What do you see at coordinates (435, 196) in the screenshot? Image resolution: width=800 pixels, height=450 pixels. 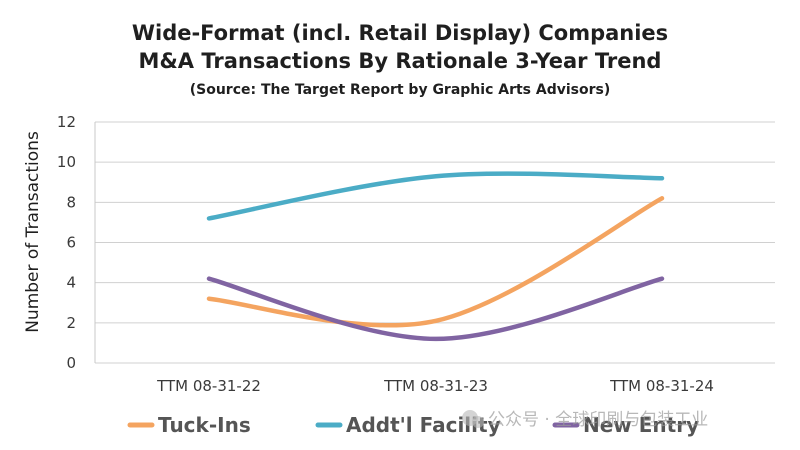 I see `series-line-addt-l-facility` at bounding box center [435, 196].